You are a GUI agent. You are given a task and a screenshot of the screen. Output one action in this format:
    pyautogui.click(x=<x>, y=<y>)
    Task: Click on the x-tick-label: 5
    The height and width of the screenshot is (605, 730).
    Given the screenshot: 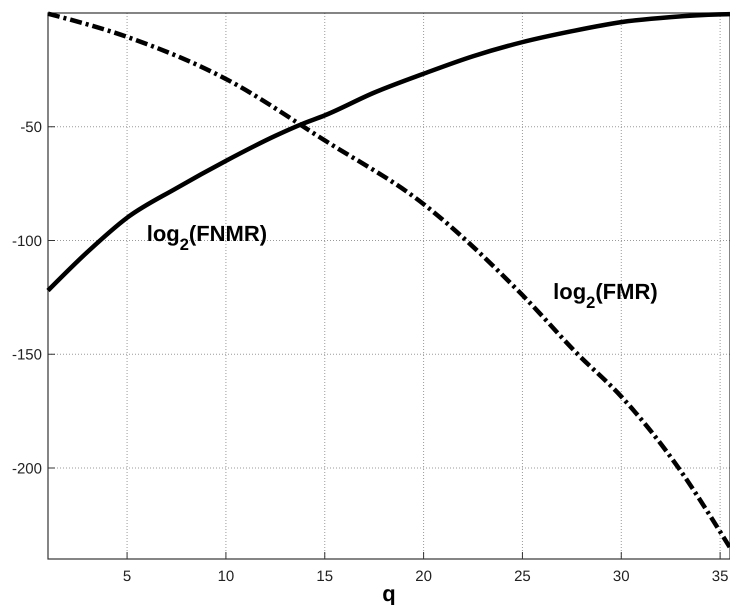 What is the action you would take?
    pyautogui.click(x=127, y=576)
    